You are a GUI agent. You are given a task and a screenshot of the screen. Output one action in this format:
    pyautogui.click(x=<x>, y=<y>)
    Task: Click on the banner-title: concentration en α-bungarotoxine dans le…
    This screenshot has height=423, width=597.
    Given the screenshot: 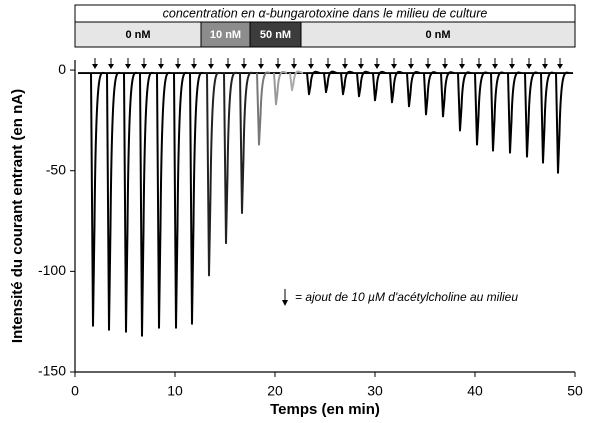 What is the action you would take?
    pyautogui.click(x=325, y=13)
    